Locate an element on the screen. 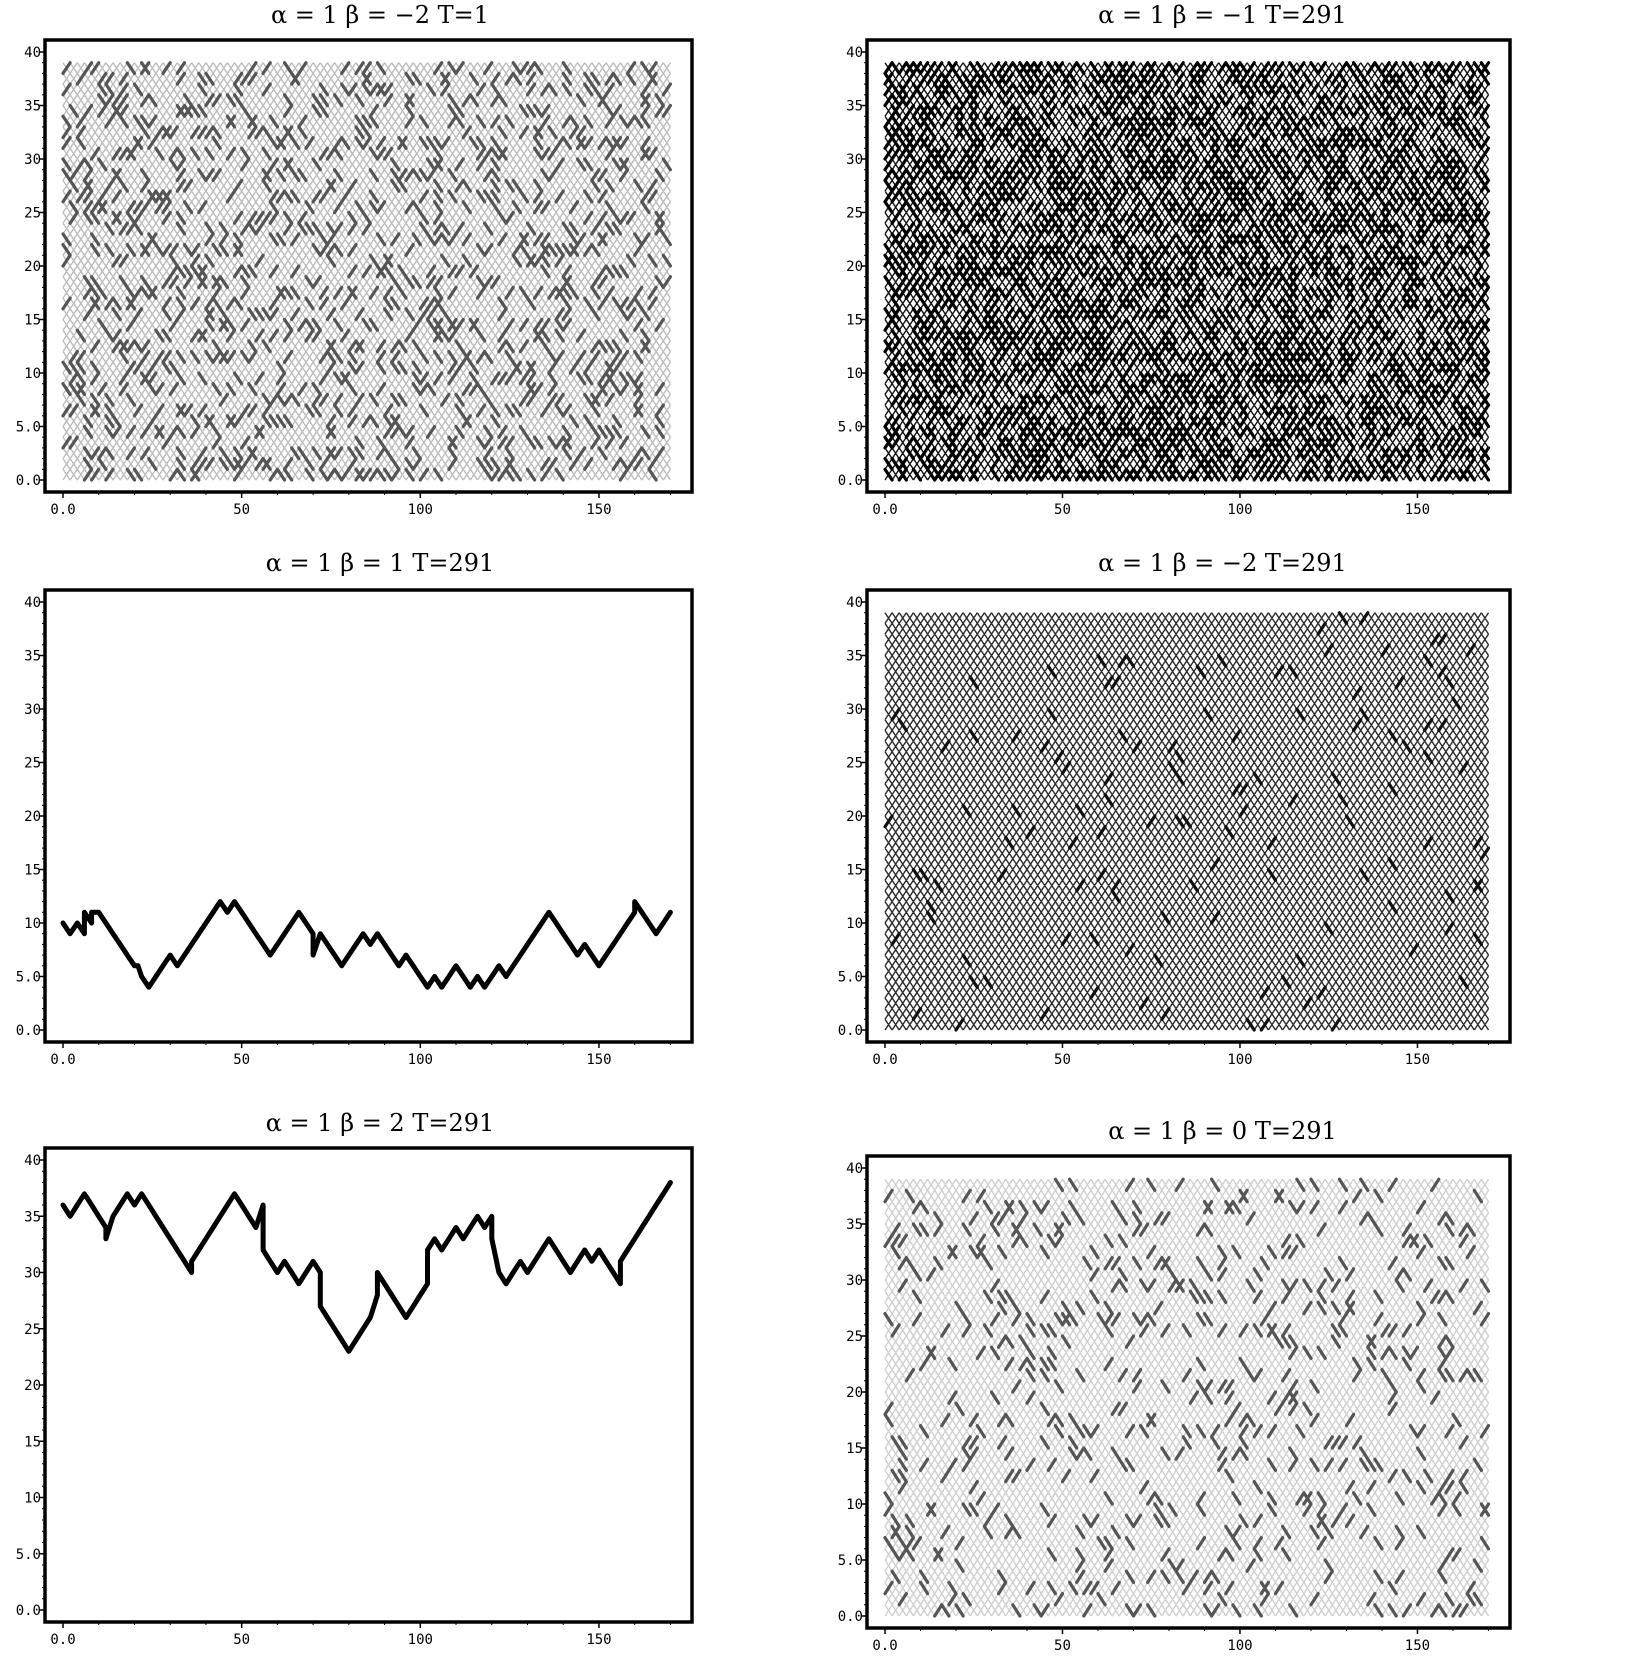  chart-title: α = 1 β = −2 T=291 is located at coordinates (1222, 563).